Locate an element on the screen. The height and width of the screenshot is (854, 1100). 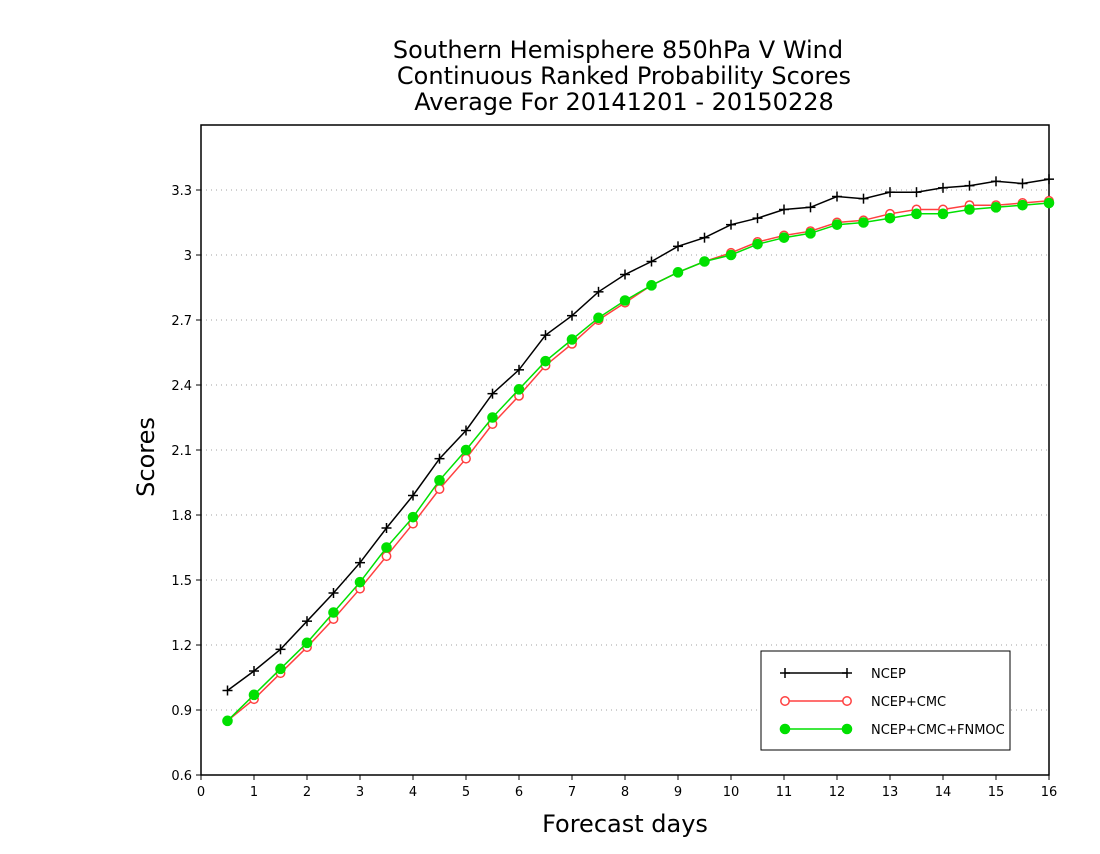
y-tick-label: 2.4 is located at coordinates (181, 386).